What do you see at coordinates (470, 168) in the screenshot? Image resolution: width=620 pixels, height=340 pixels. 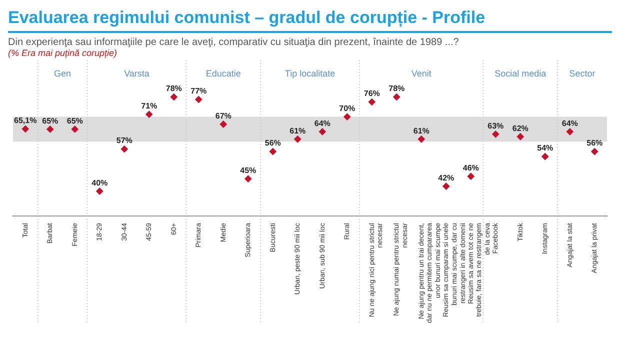 I see `data-label: 46%` at bounding box center [470, 168].